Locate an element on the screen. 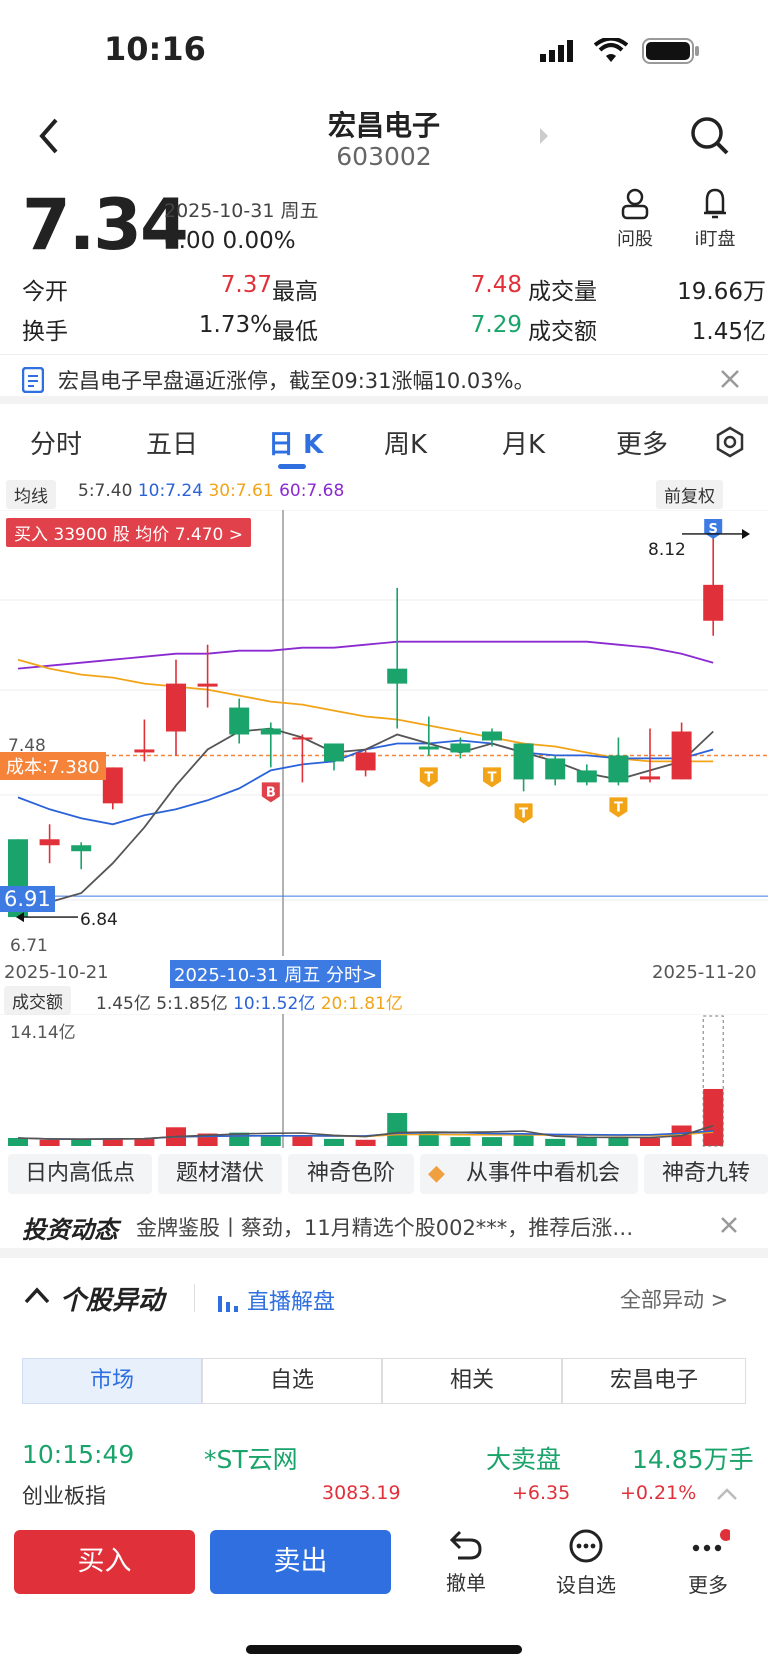 The image size is (768, 1665). news-text: 宏昌电子早盘逼近涨停，截至09:31涨幅10.03%。 is located at coordinates (296, 381).